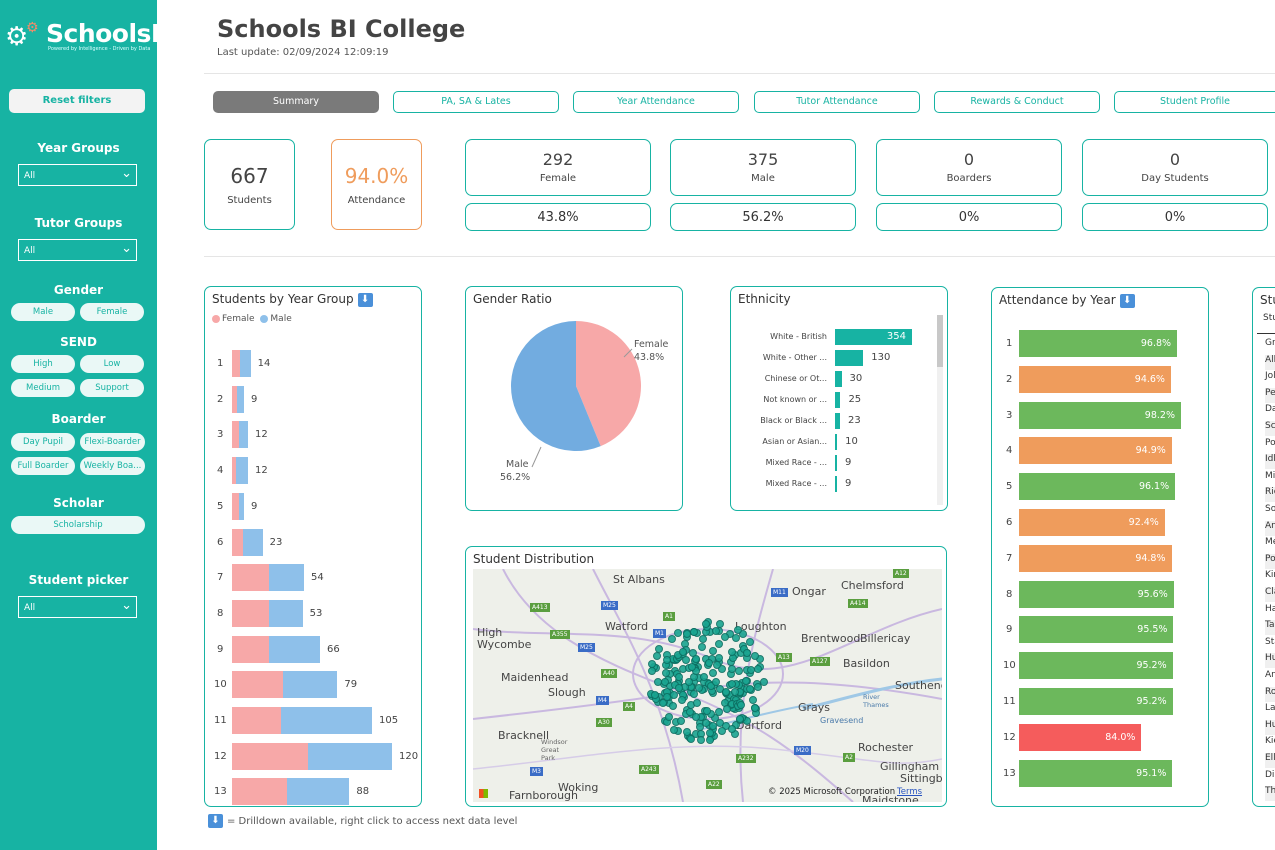 The image size is (1275, 850). Describe the element at coordinates (1096, 701) in the screenshot. I see `attendance-bar: 95.2%` at that location.